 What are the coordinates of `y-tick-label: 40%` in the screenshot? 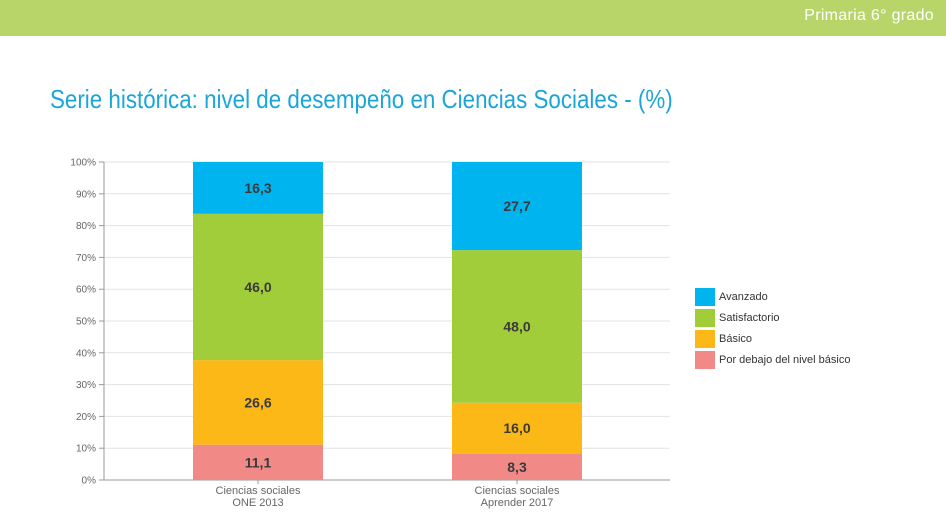 It's located at (86, 353).